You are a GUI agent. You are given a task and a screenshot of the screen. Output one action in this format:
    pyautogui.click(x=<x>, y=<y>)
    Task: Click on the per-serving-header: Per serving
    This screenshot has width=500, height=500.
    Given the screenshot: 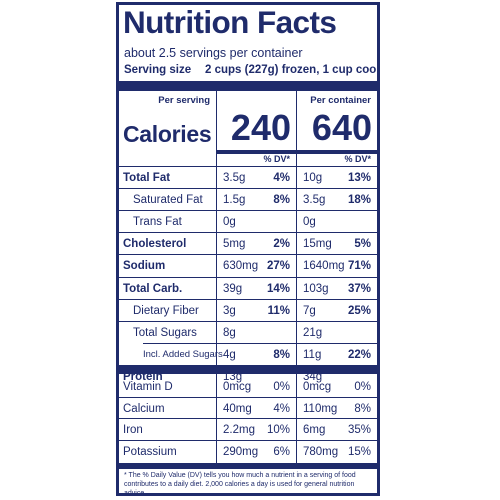 What is the action you would take?
    pyautogui.click(x=184, y=100)
    